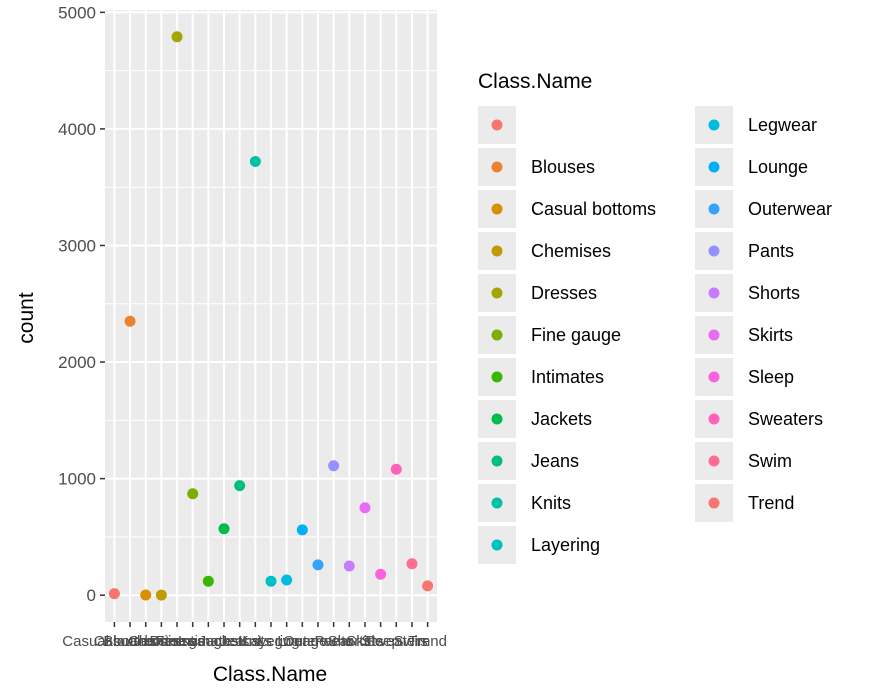  What do you see at coordinates (91, 595) in the screenshot?
I see `y-tick-label: 0` at bounding box center [91, 595].